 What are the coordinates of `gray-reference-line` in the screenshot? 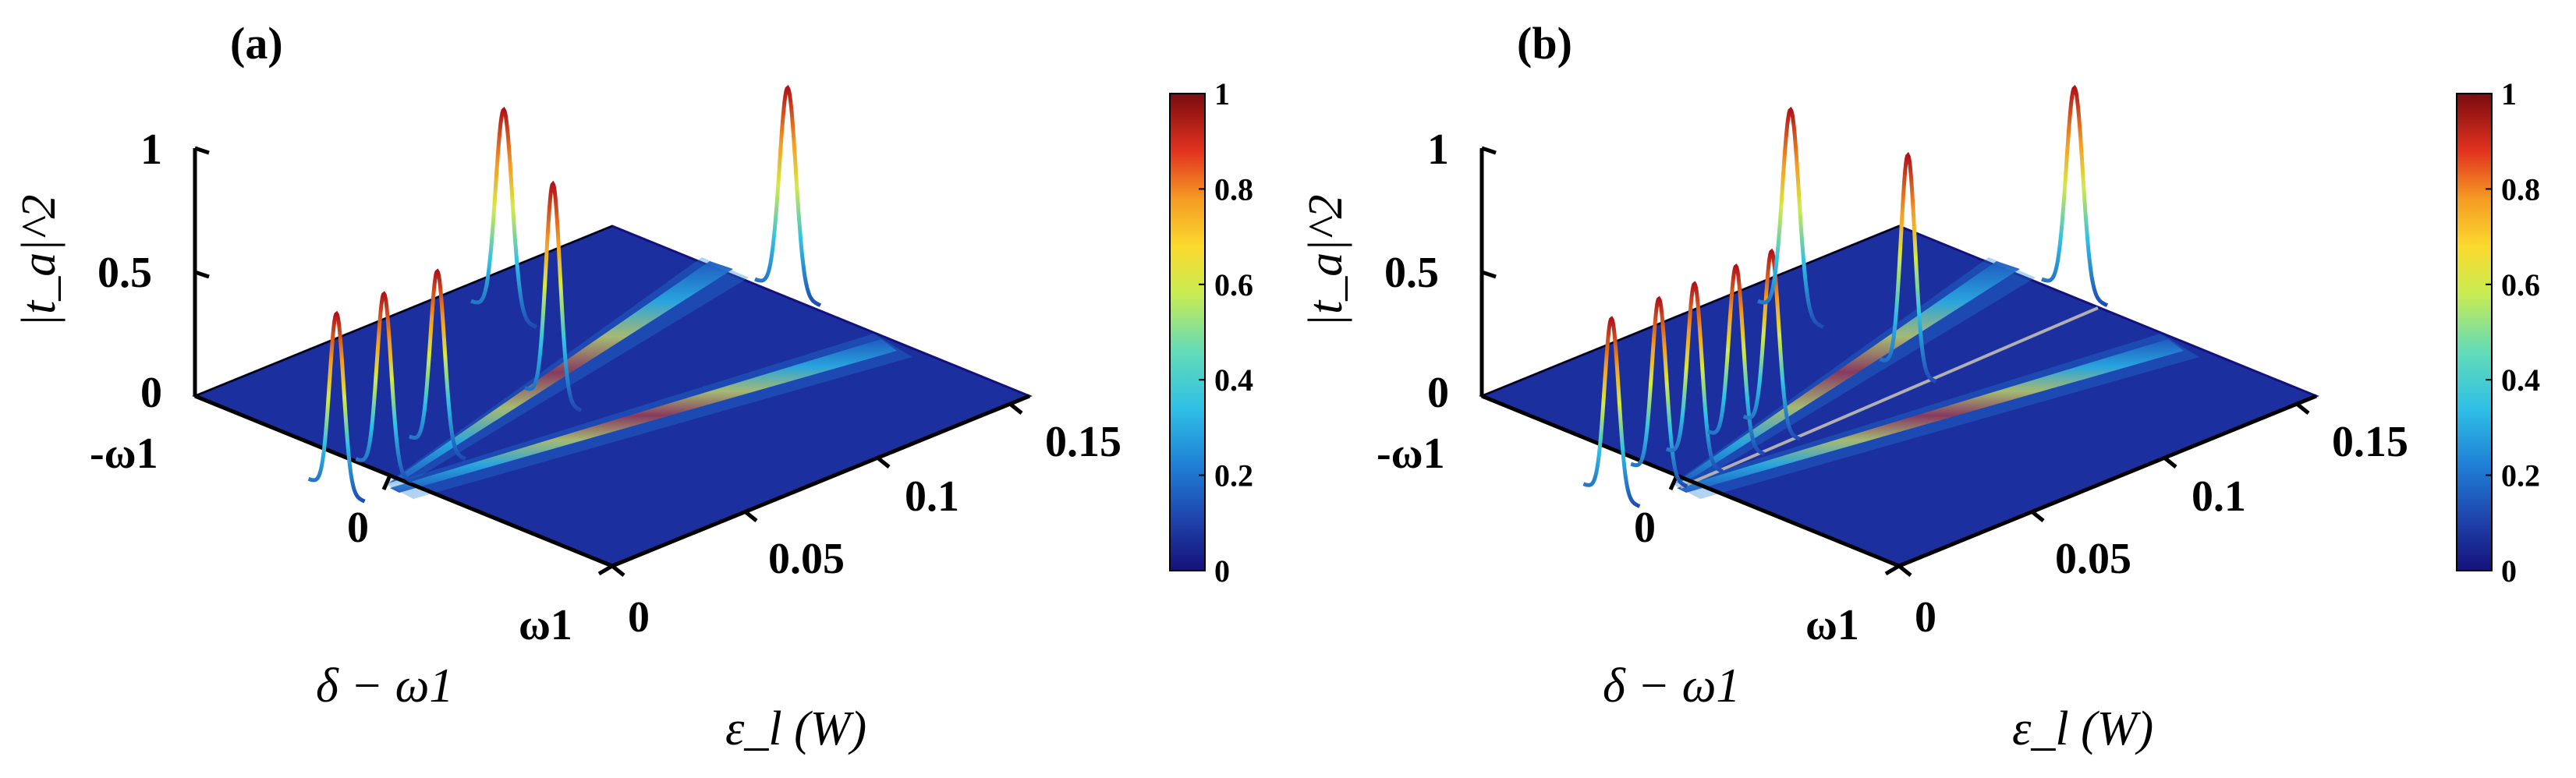 It's located at (1890, 397).